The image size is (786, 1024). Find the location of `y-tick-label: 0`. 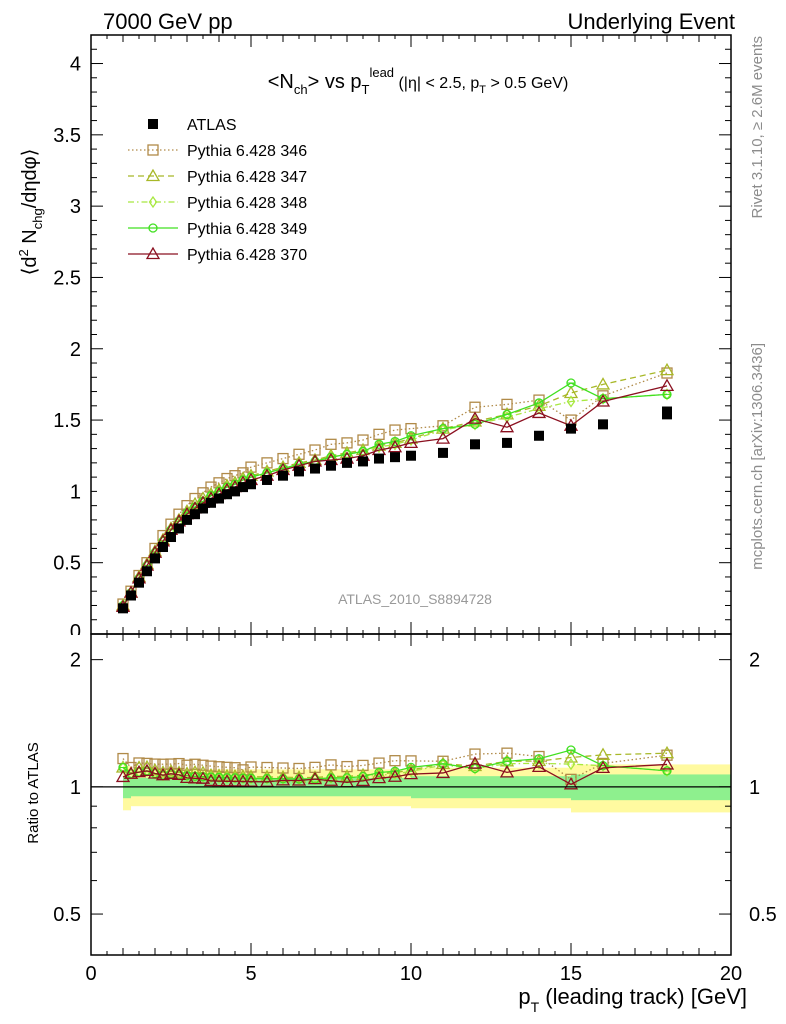

y-tick-label: 0 is located at coordinates (75, 632).